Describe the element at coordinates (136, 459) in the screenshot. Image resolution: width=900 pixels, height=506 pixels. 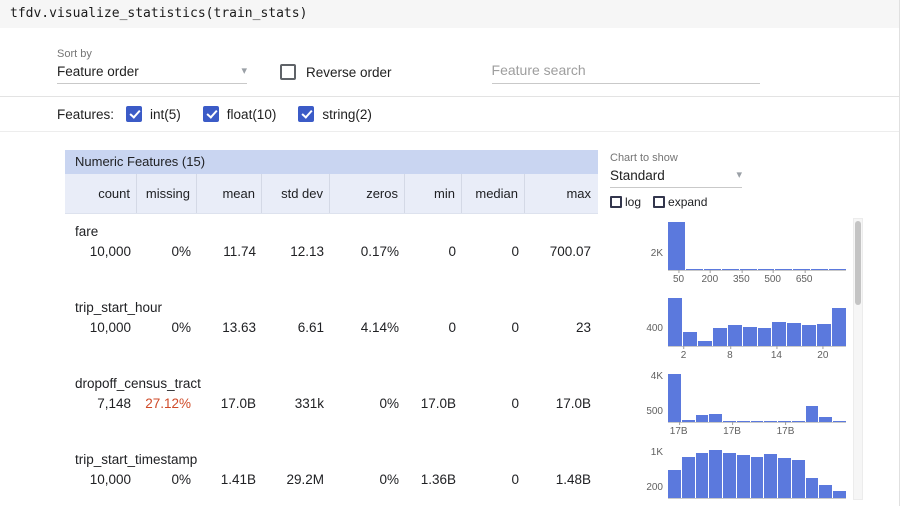
I see `feature-name: trip_start_timestamp` at that location.